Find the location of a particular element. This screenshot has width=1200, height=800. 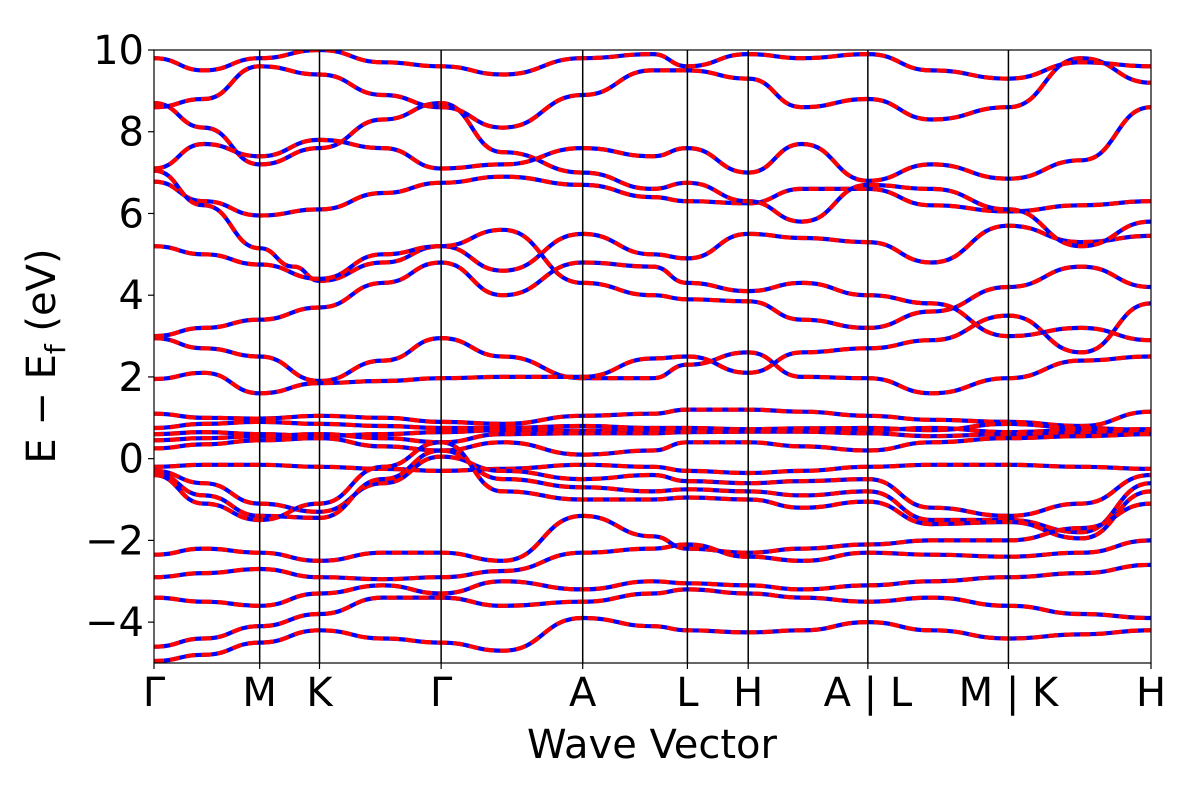

band-7-dft is located at coordinates (652, 365).